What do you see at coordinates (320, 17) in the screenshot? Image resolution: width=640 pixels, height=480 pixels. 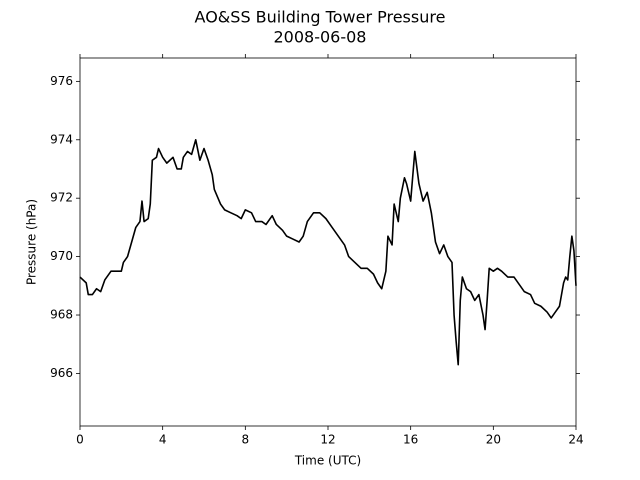 I see `chart-title: AO&SS Building Tower Pressure` at bounding box center [320, 17].